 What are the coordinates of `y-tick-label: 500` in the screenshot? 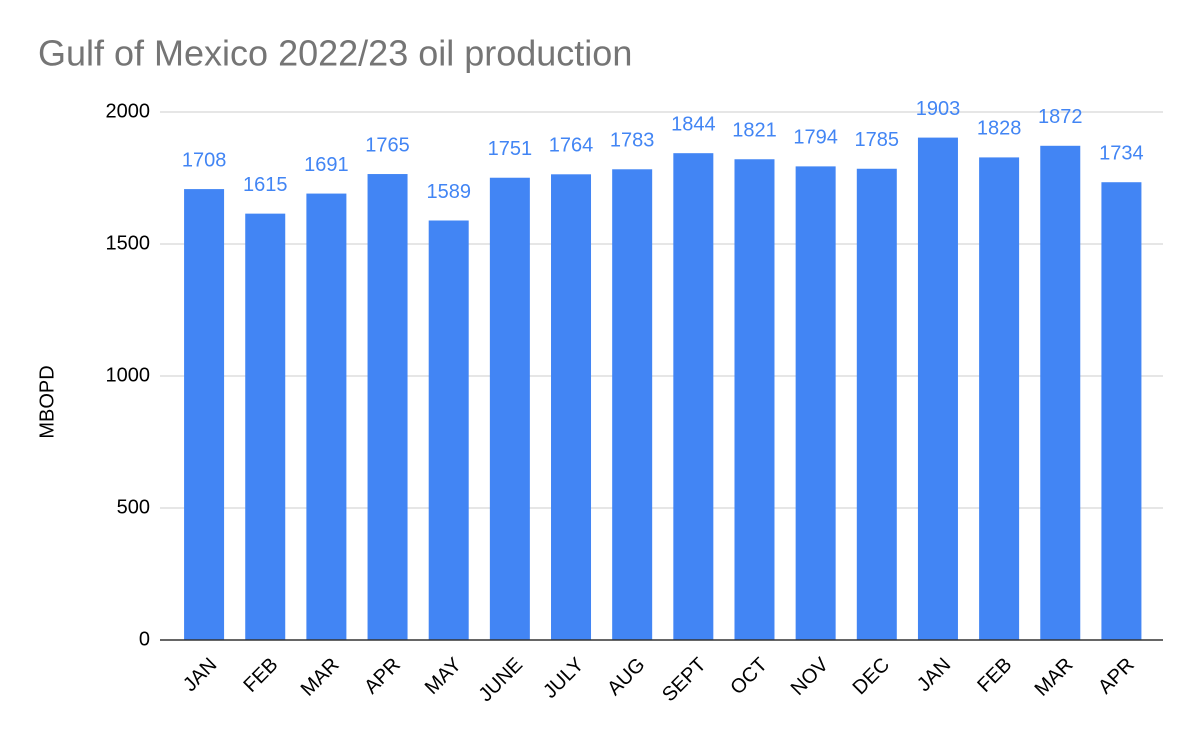 It's located at (133, 507).